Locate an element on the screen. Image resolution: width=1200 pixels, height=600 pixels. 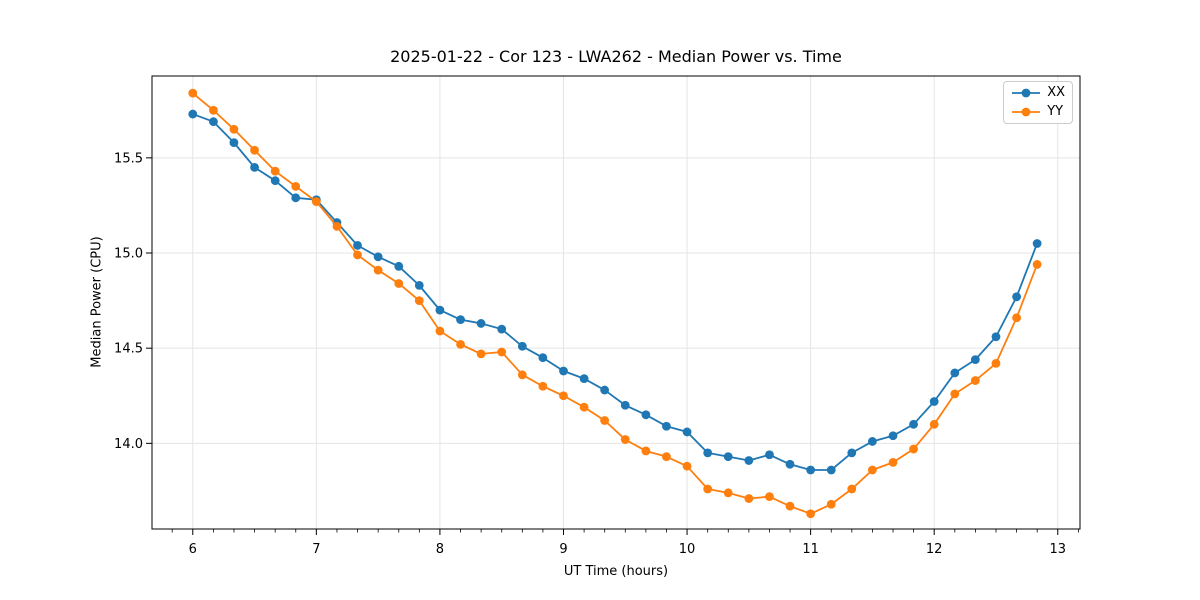
legend-item-xx: XX is located at coordinates (1038, 93).